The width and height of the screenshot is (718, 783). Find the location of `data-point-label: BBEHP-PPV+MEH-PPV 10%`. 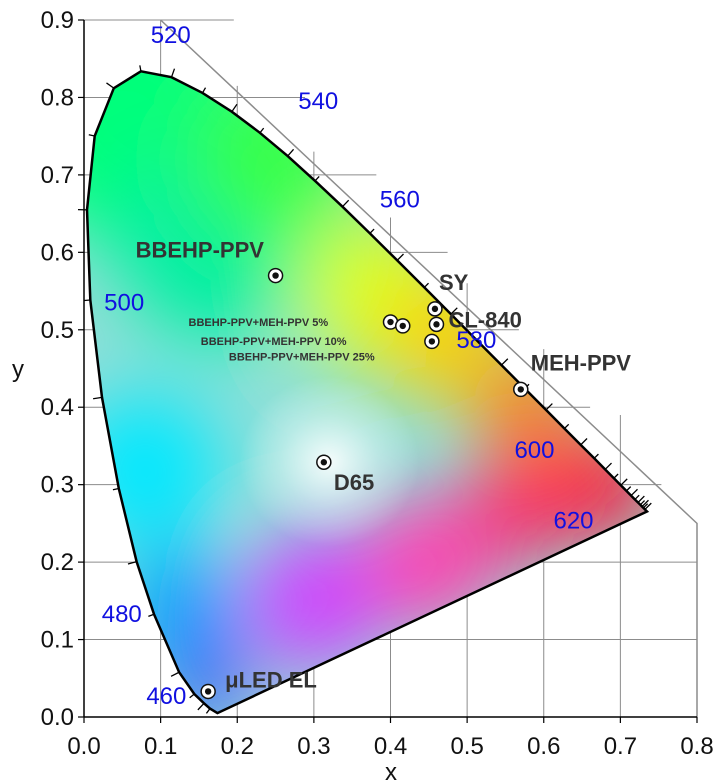

data-point-label: BBEHP-PPV+MEH-PPV 10% is located at coordinates (274, 342).